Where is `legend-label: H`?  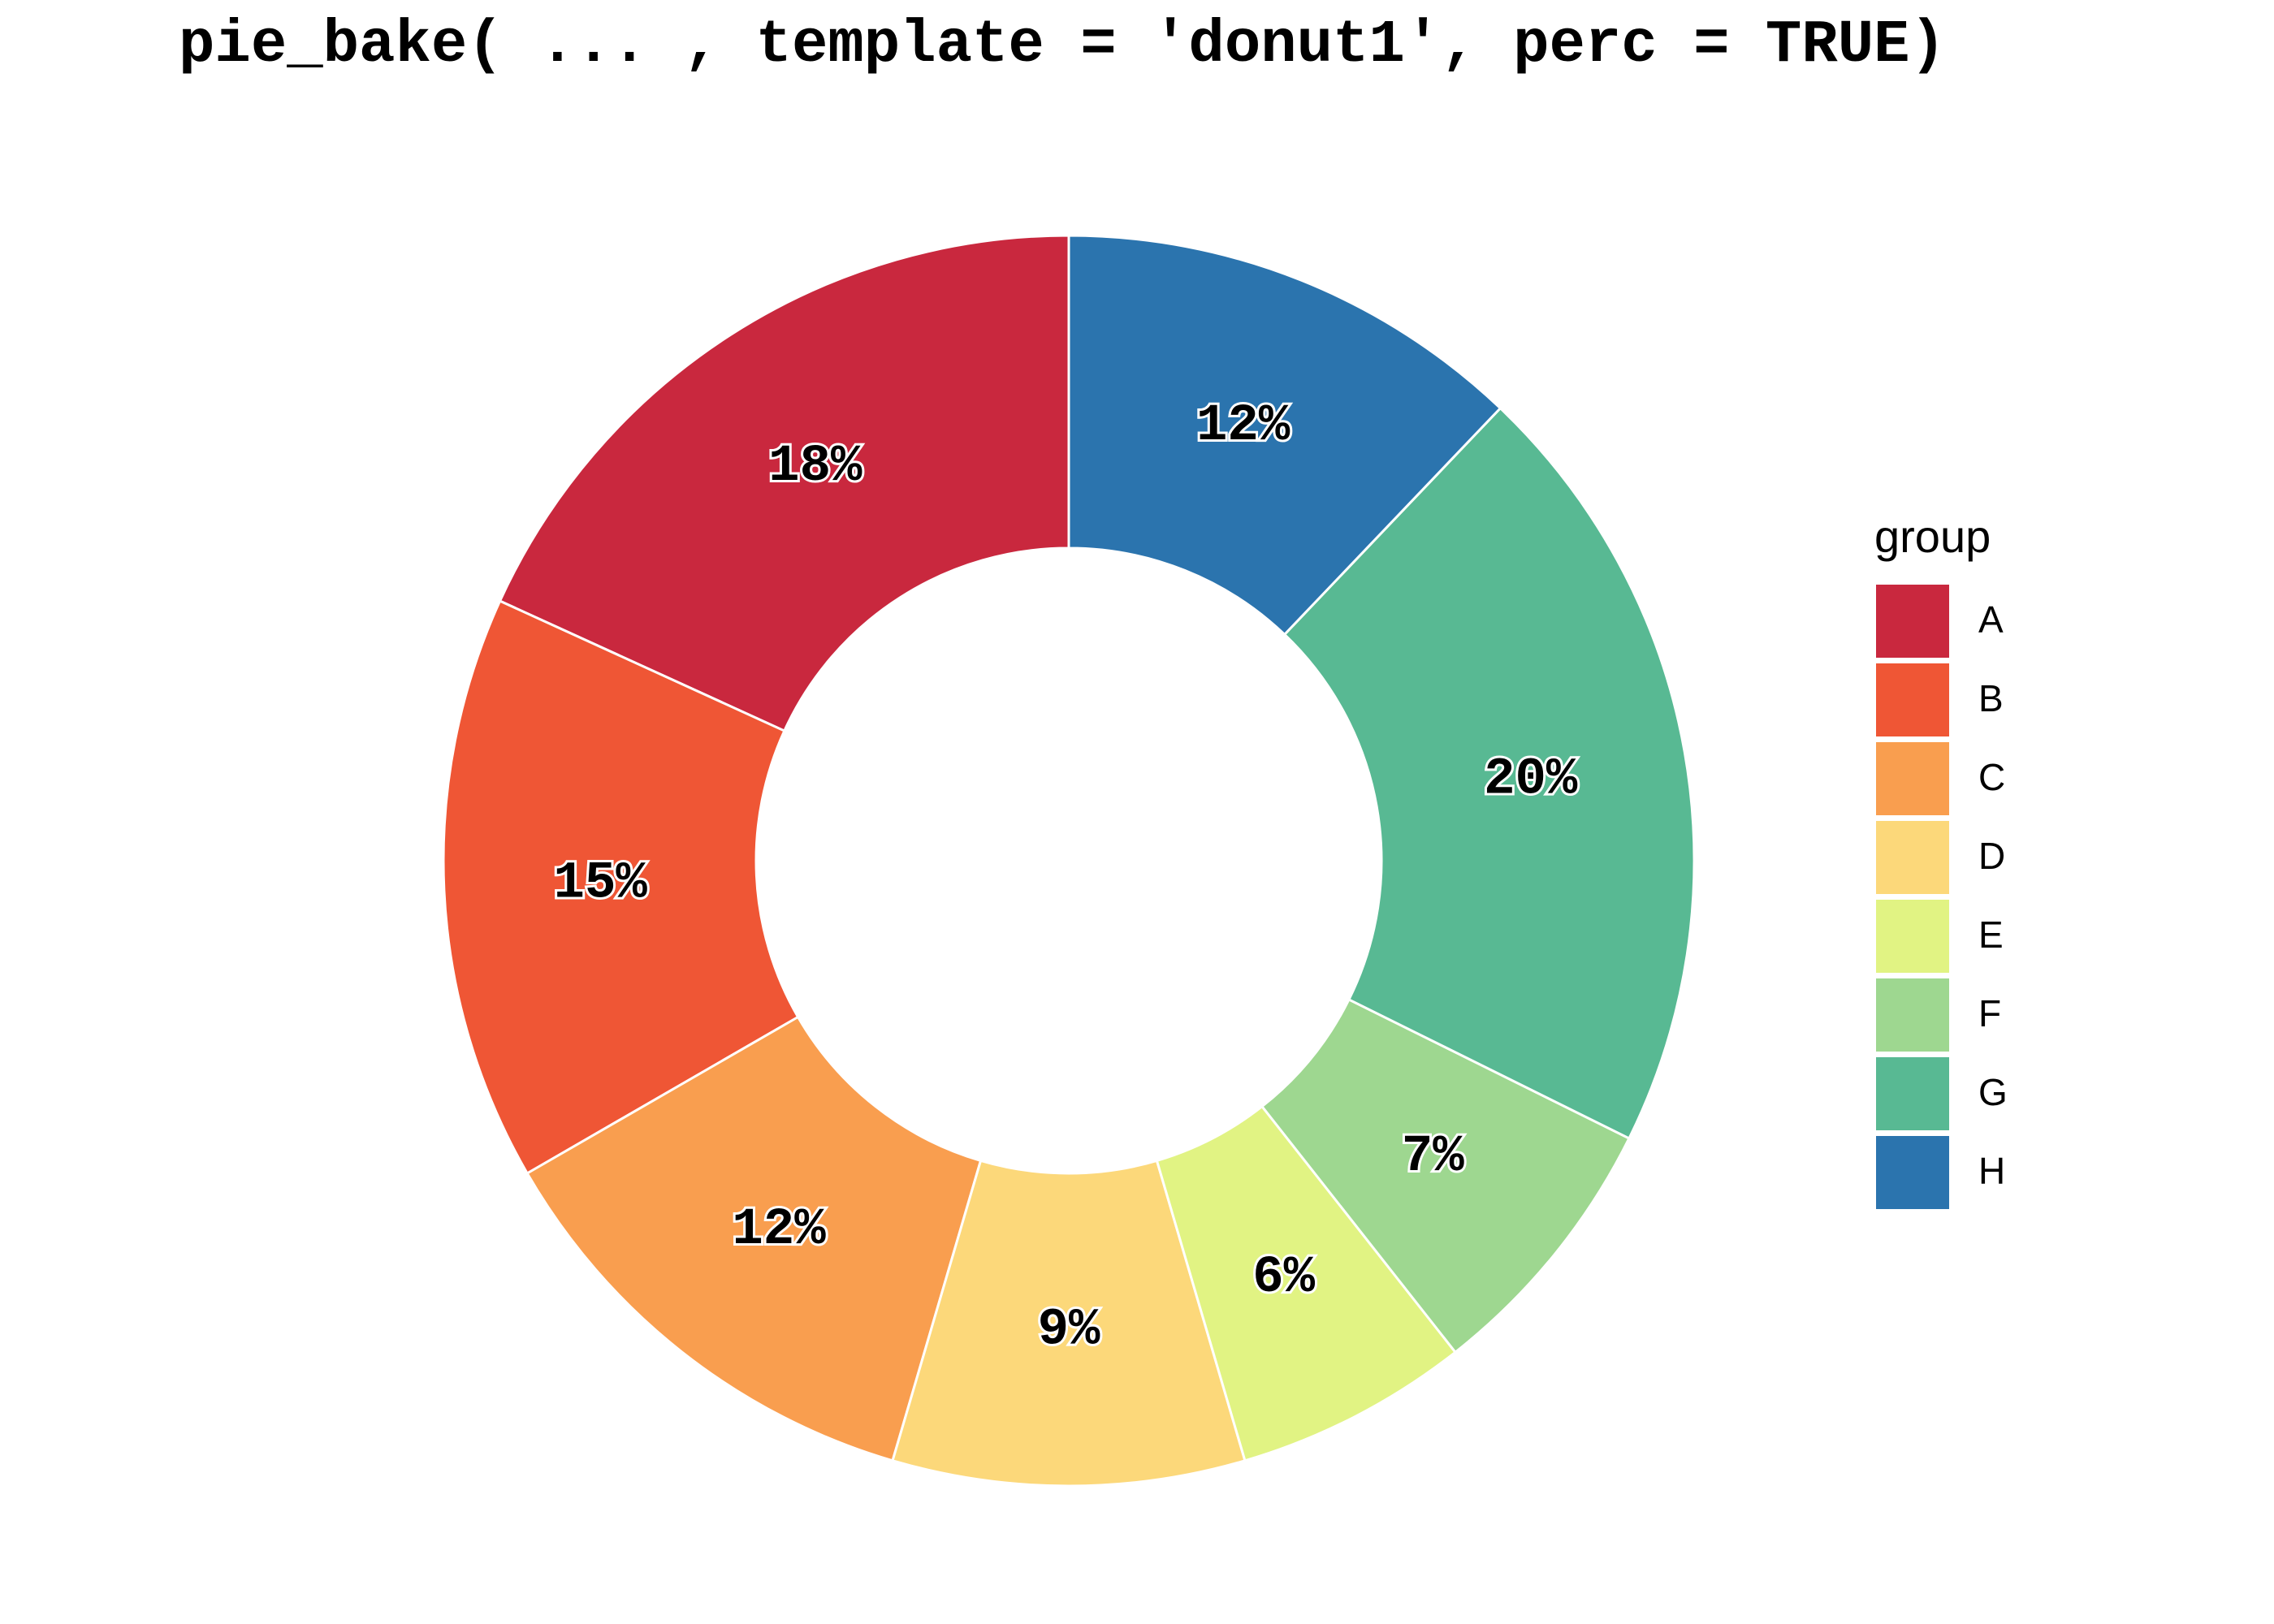
legend-label: H is located at coordinates (1991, 1171).